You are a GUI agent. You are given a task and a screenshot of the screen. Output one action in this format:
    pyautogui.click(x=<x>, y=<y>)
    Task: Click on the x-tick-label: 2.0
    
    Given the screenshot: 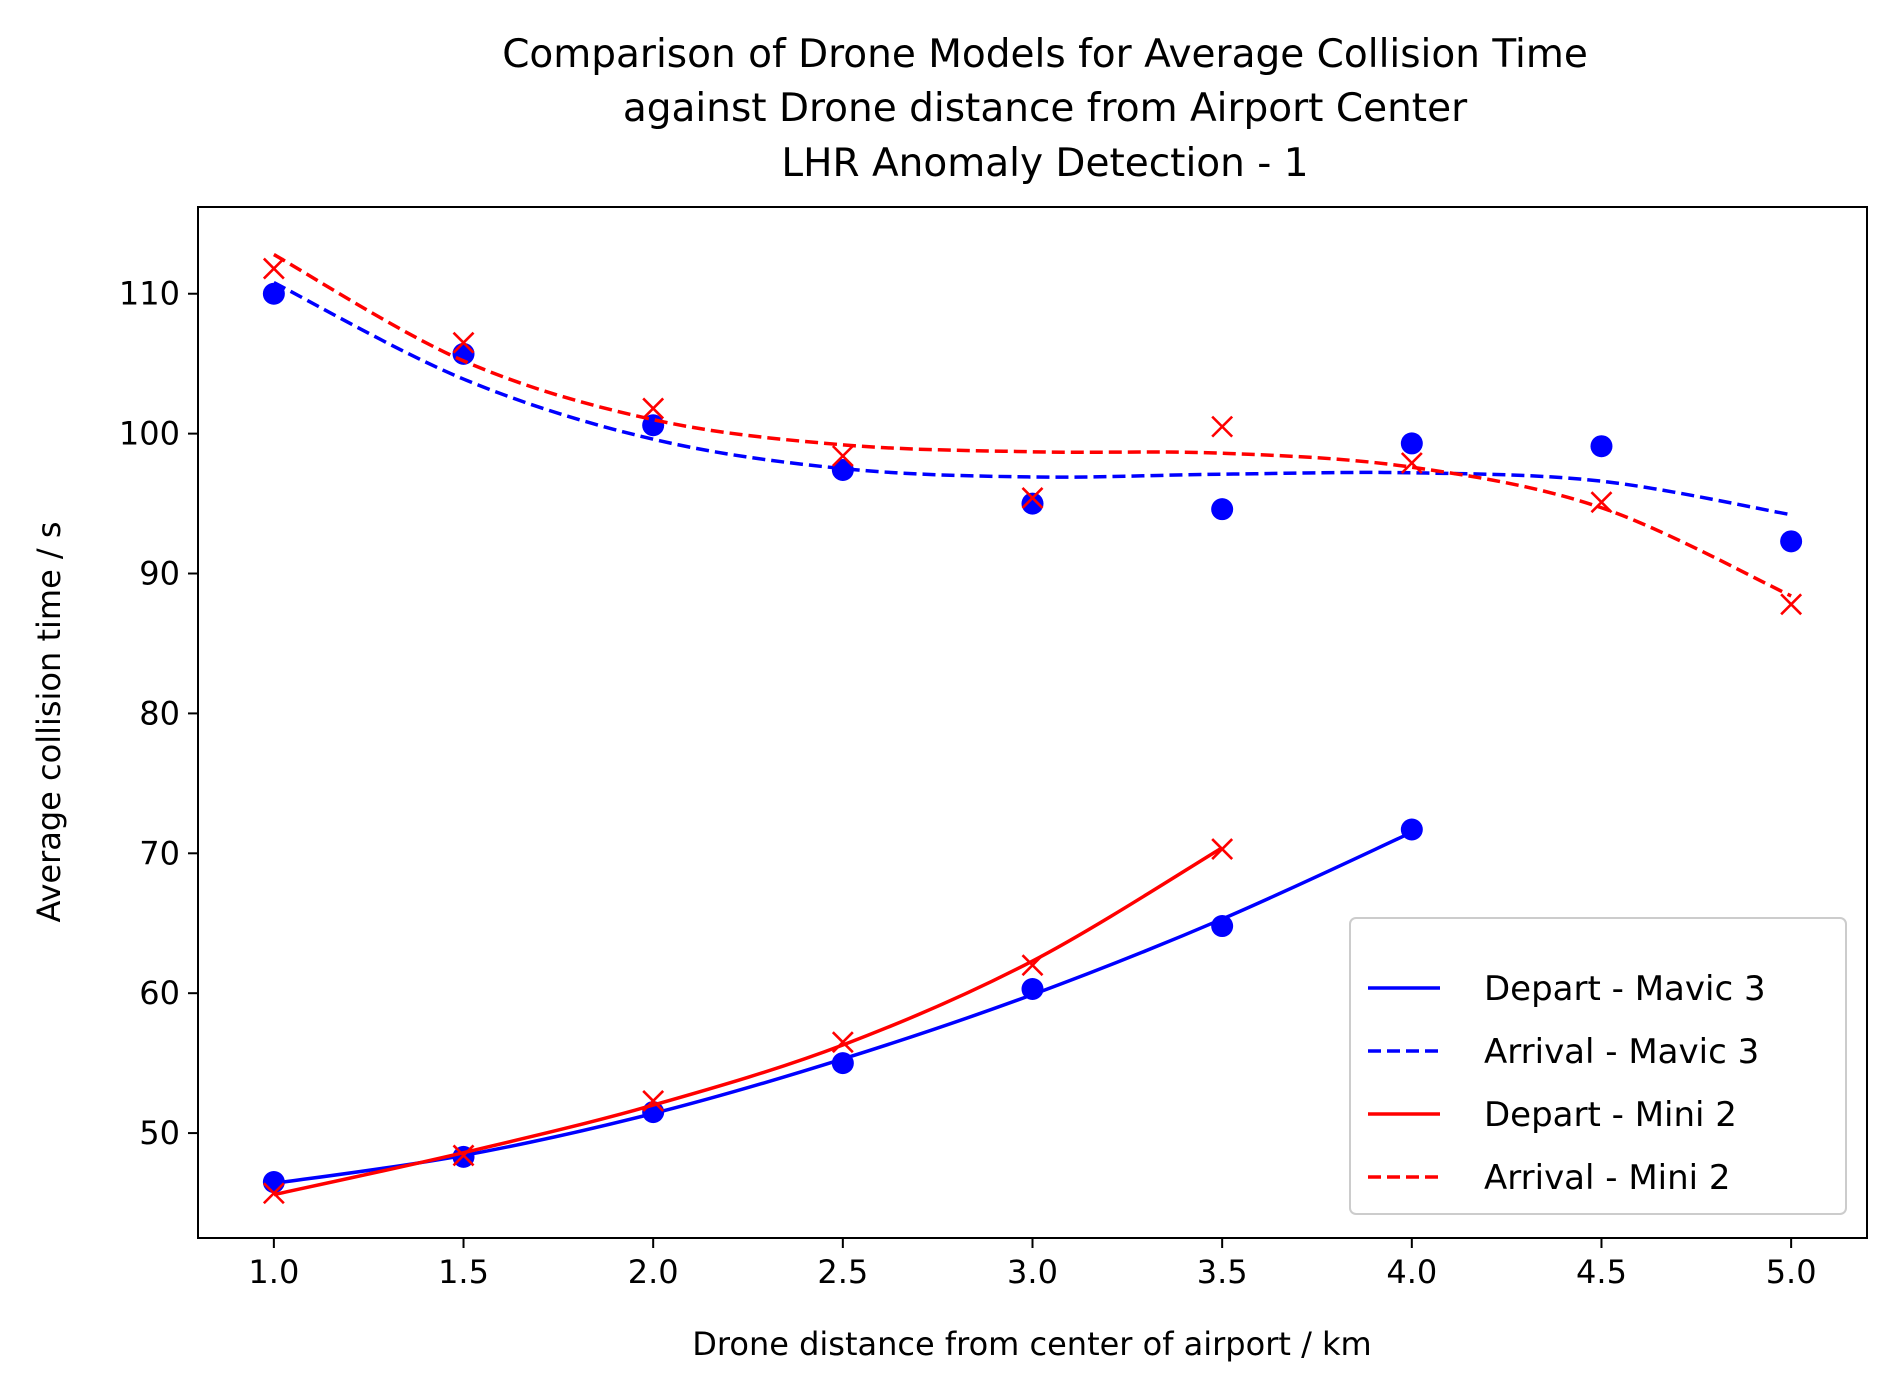 What is the action you would take?
    pyautogui.click(x=653, y=1272)
    